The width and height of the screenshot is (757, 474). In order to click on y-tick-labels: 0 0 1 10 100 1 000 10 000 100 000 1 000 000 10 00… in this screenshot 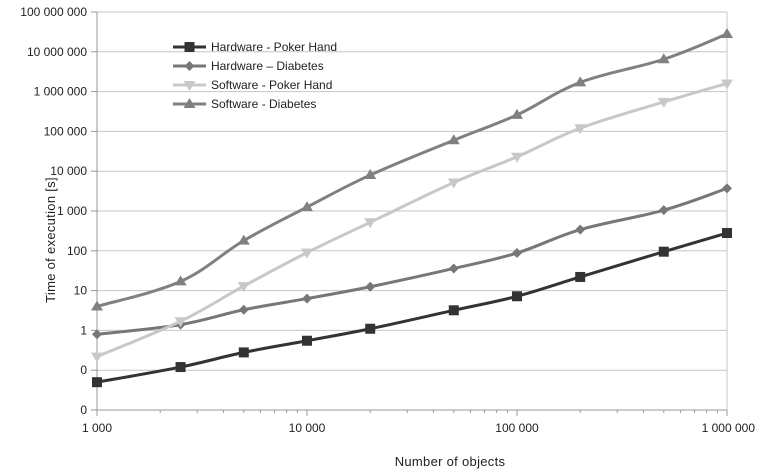, I will do `click(53, 211)`.